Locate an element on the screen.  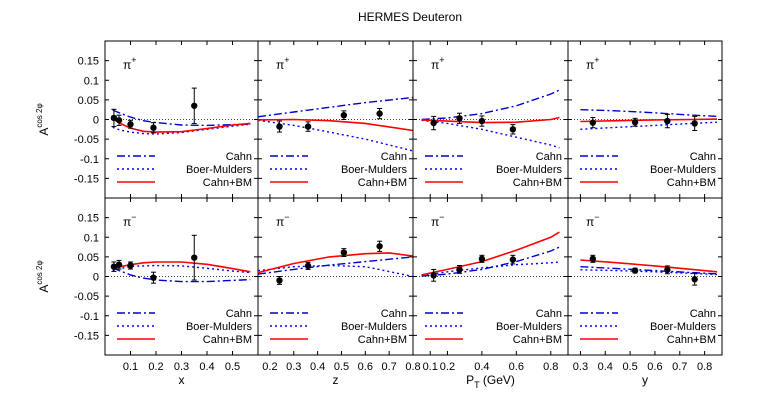
x-tick-label: 0.6 is located at coordinates (654, 367).